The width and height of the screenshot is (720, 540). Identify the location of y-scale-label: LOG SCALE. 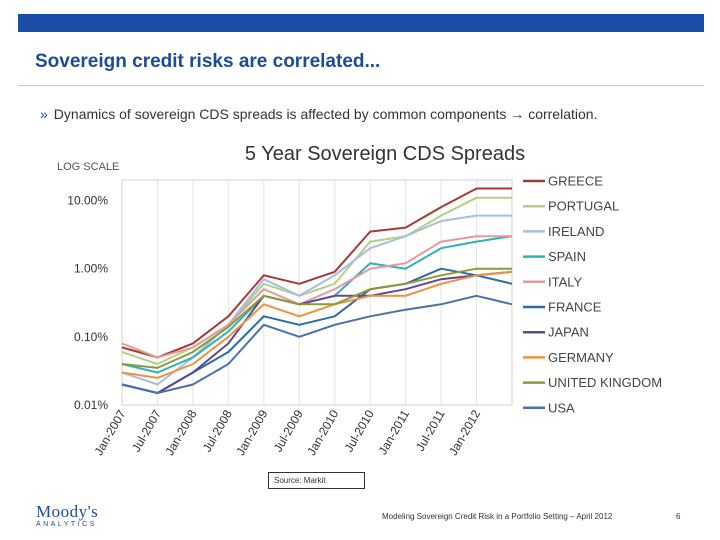
(88, 167).